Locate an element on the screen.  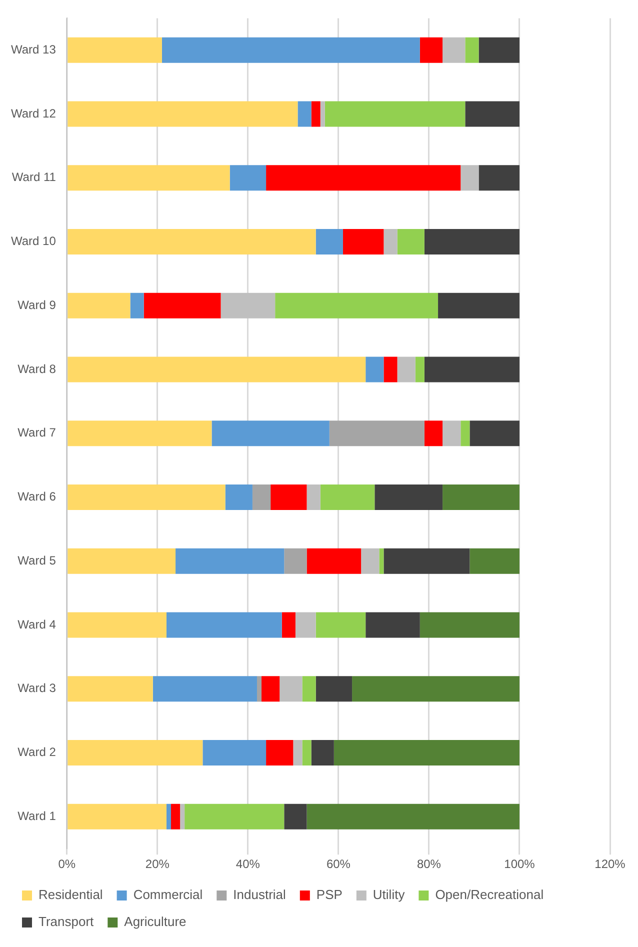
y-tick-label: Ward 2 is located at coordinates (37, 752).